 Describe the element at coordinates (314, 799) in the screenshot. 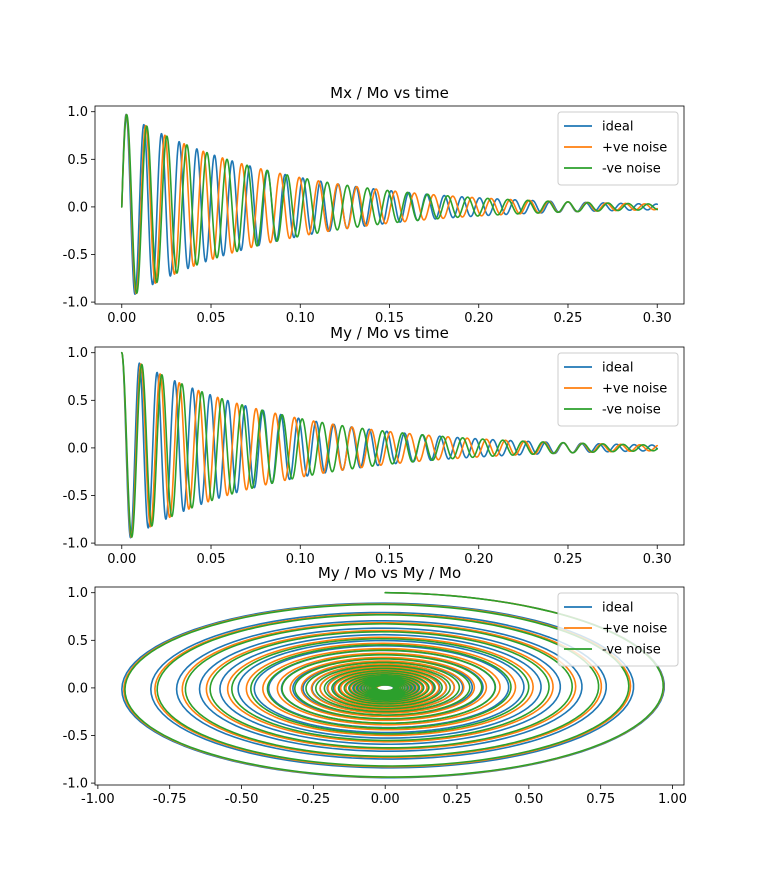

I see `x-tick-label: -0.25` at that location.